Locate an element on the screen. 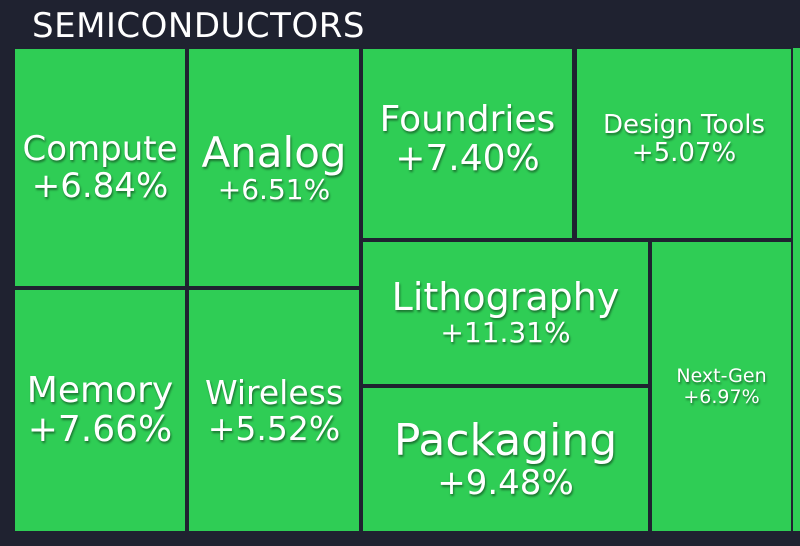 The width and height of the screenshot is (800, 546). tile-analog: Analog +6.51% is located at coordinates (274, 167).